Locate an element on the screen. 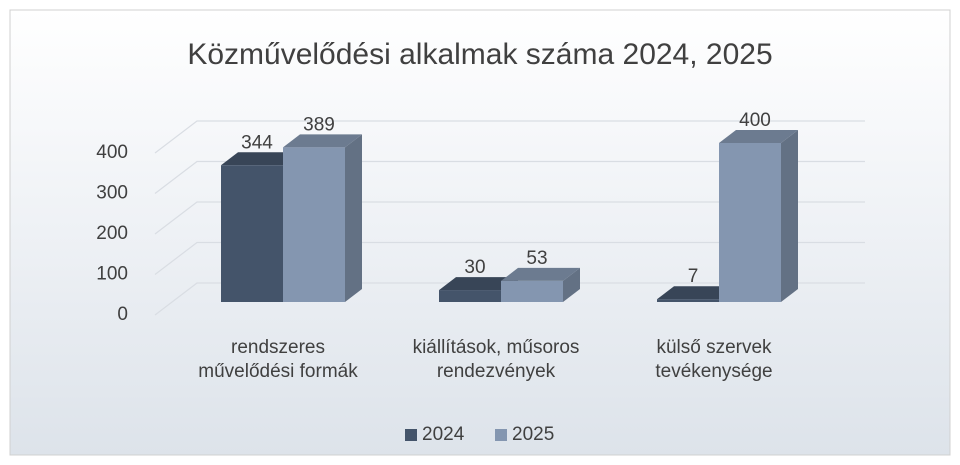 The image size is (960, 465). data-label: 53 is located at coordinates (536, 258).